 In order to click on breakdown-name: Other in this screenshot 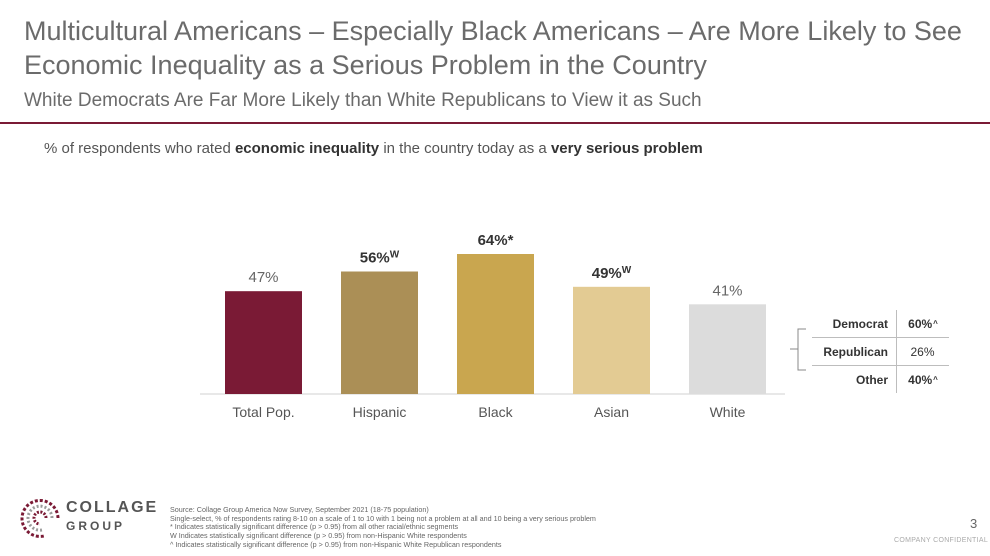, I will do `click(871, 379)`.